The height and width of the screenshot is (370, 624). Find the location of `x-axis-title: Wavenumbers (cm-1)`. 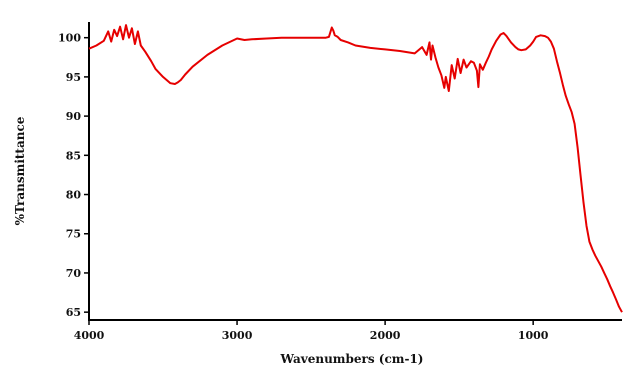

x-axis-title: Wavenumbers (cm-1) is located at coordinates (352, 359).